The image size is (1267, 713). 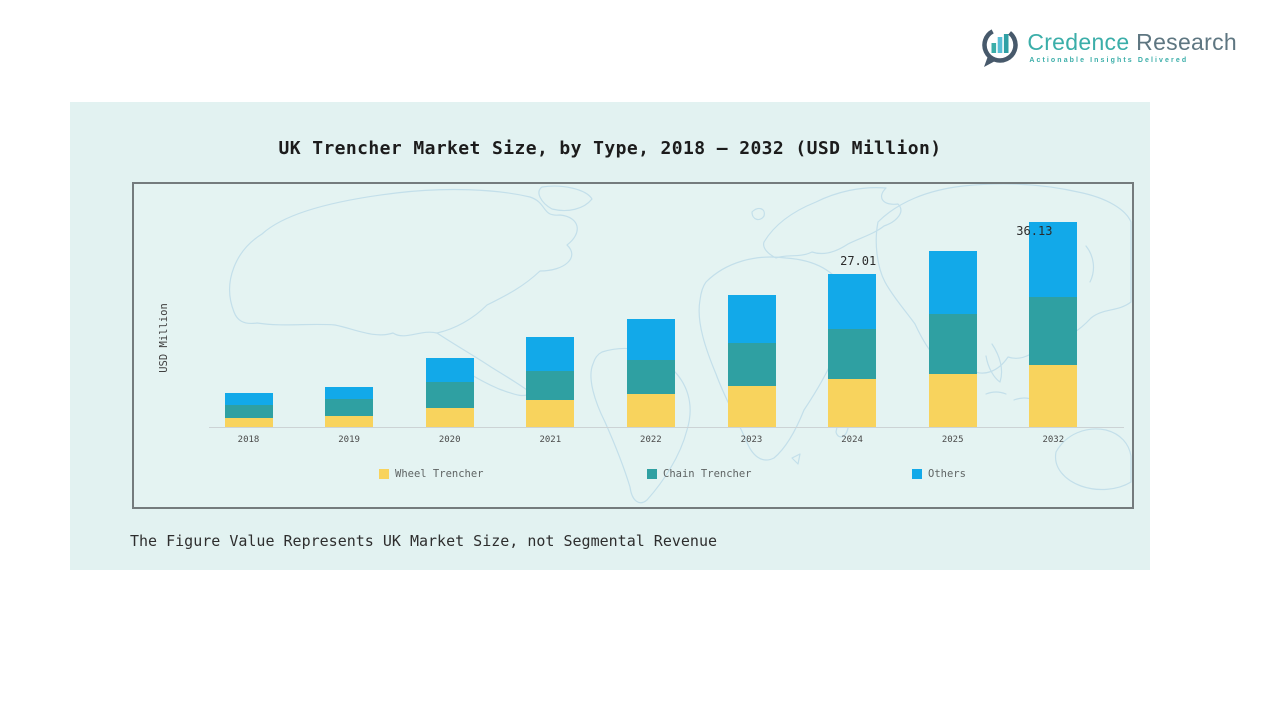 What do you see at coordinates (751, 440) in the screenshot?
I see `x-tick-label-2023: 2023` at bounding box center [751, 440].